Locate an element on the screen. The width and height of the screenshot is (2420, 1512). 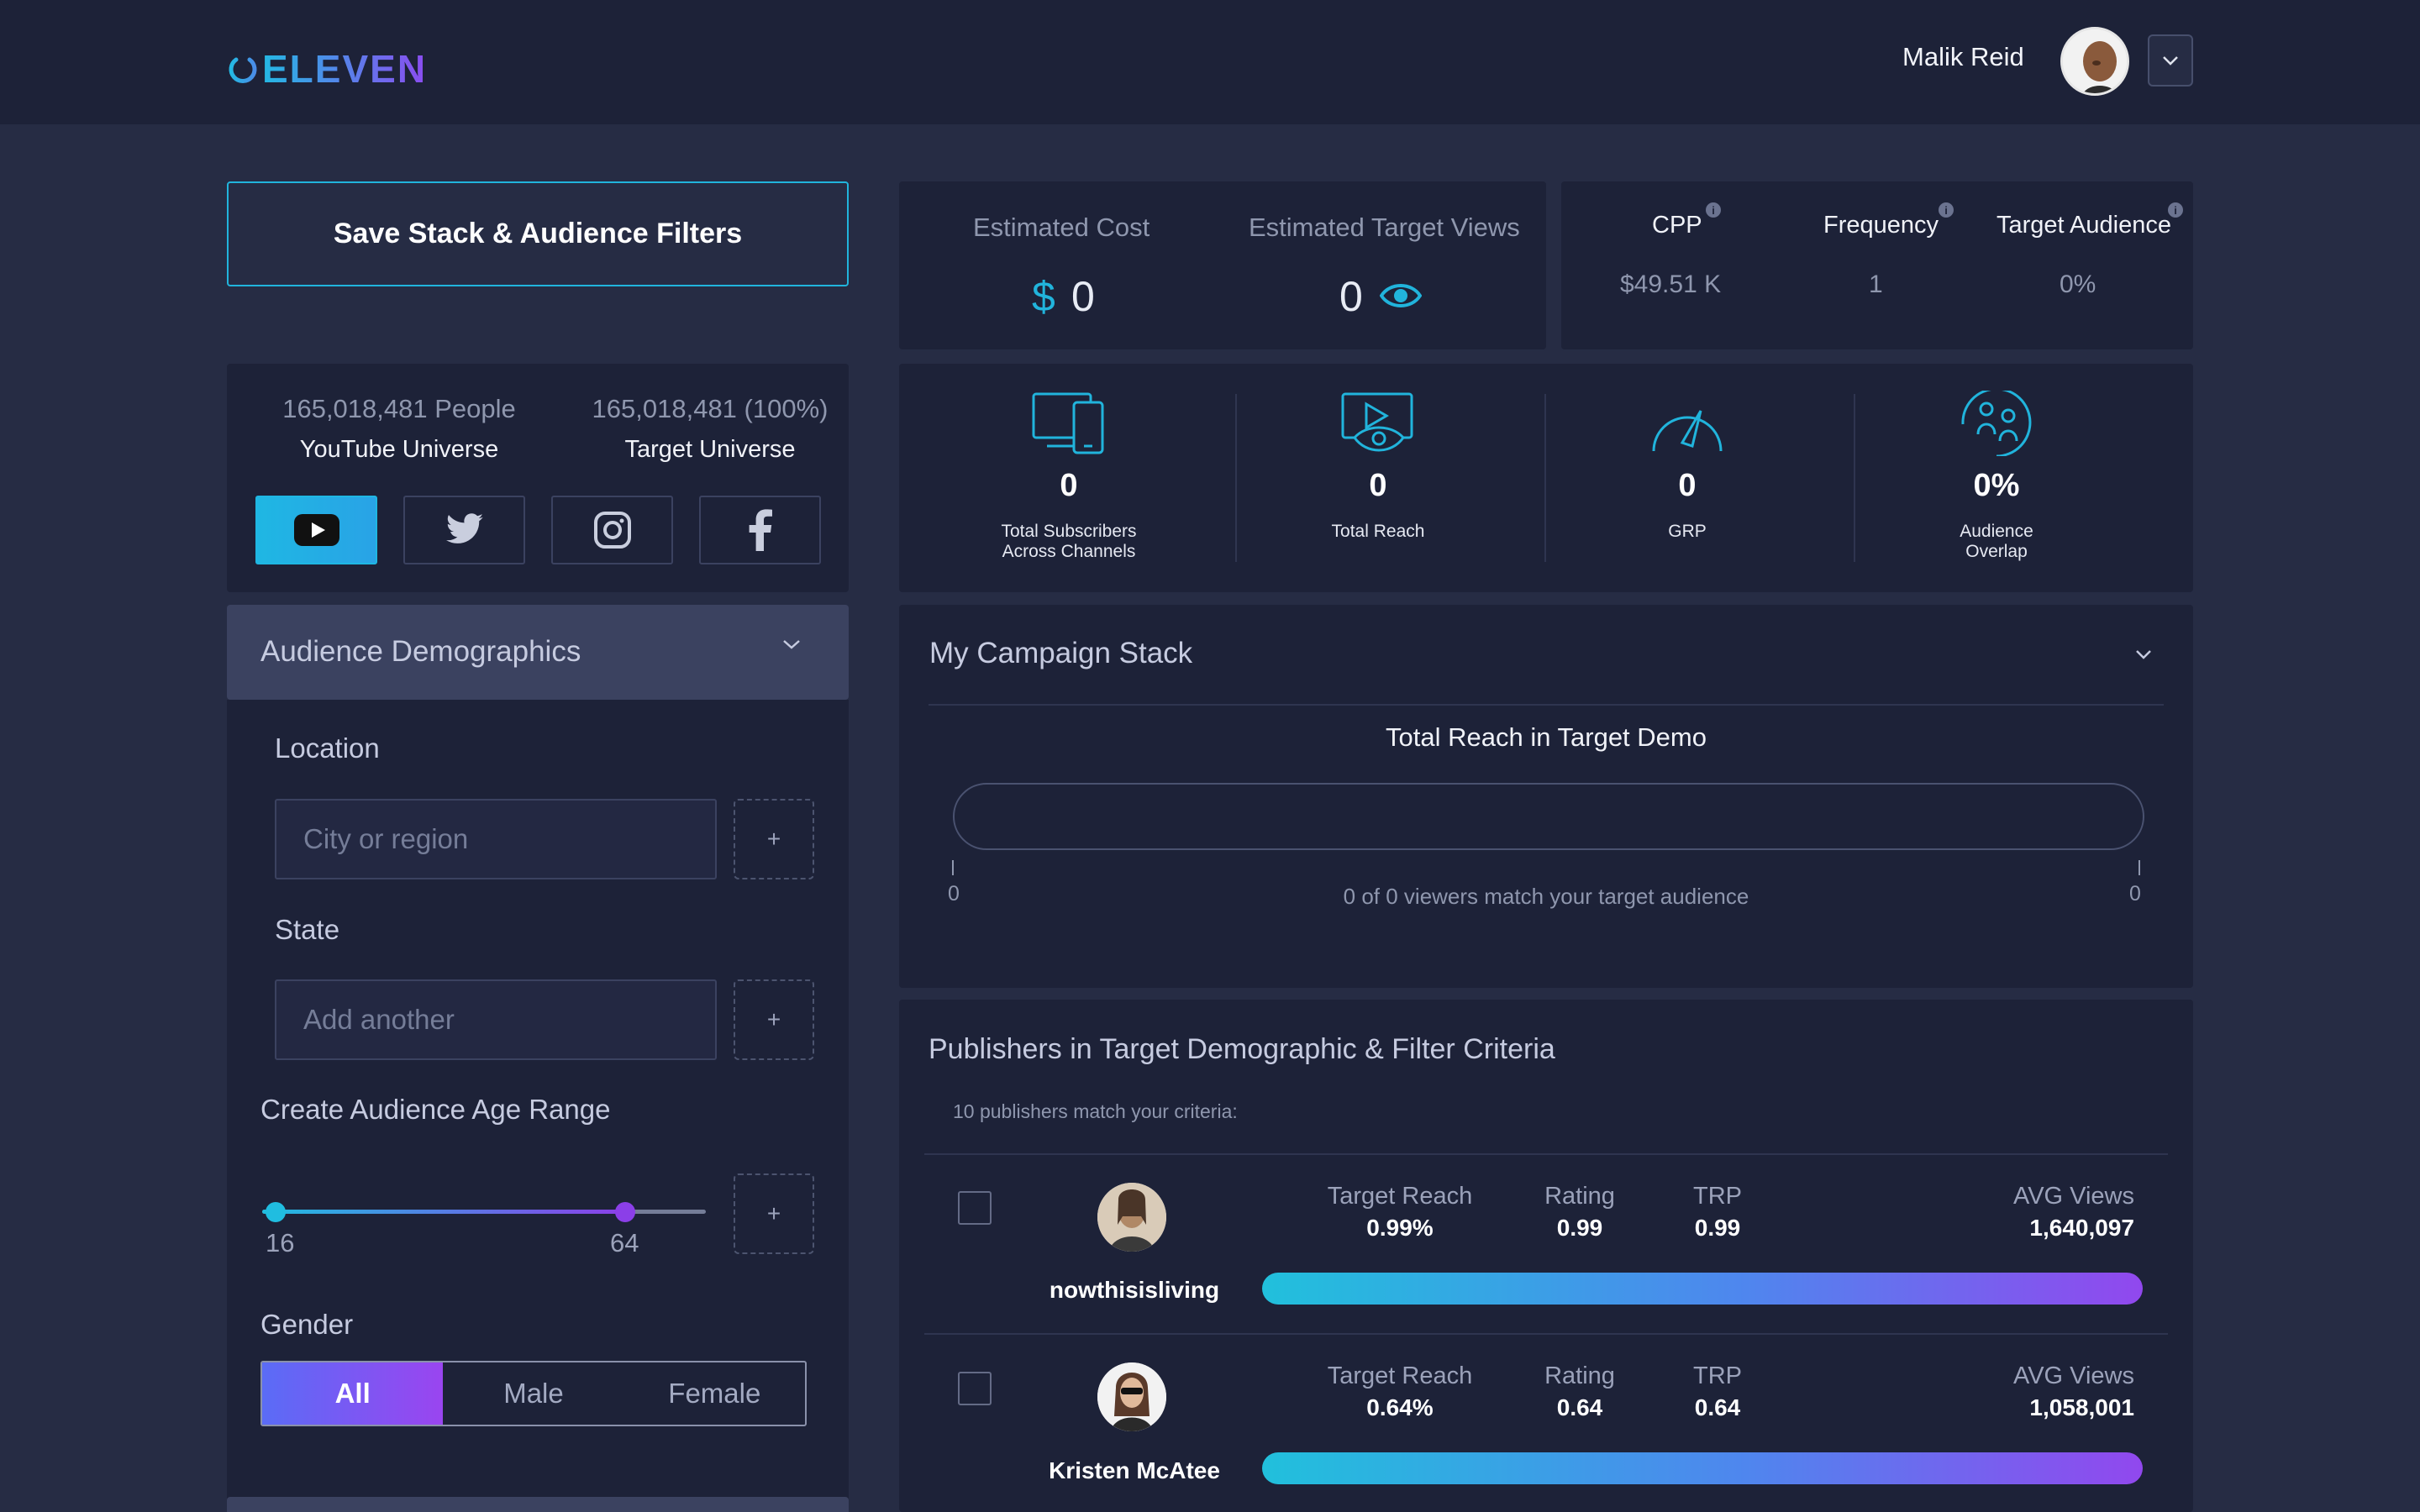
gender-segmented-control: All Male Female is located at coordinates (533, 1393).